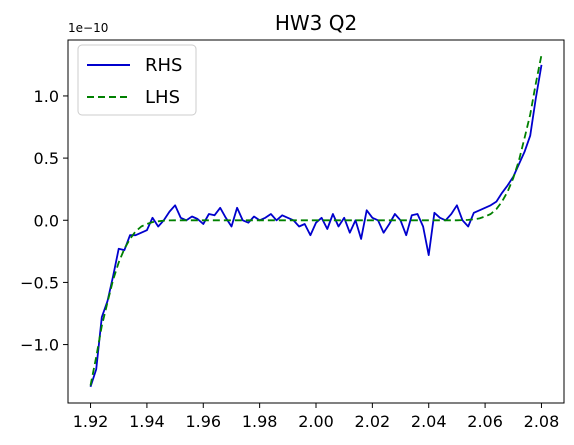 The height and width of the screenshot is (445, 574). Describe the element at coordinates (147, 421) in the screenshot. I see `x-tick-label: 1.94` at that location.